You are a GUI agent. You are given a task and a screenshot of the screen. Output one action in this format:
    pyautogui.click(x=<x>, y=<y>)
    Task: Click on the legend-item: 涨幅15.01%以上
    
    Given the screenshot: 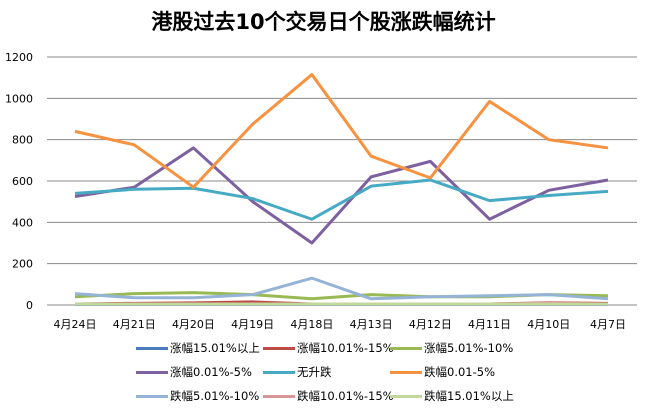 What is the action you would take?
    pyautogui.click(x=198, y=348)
    